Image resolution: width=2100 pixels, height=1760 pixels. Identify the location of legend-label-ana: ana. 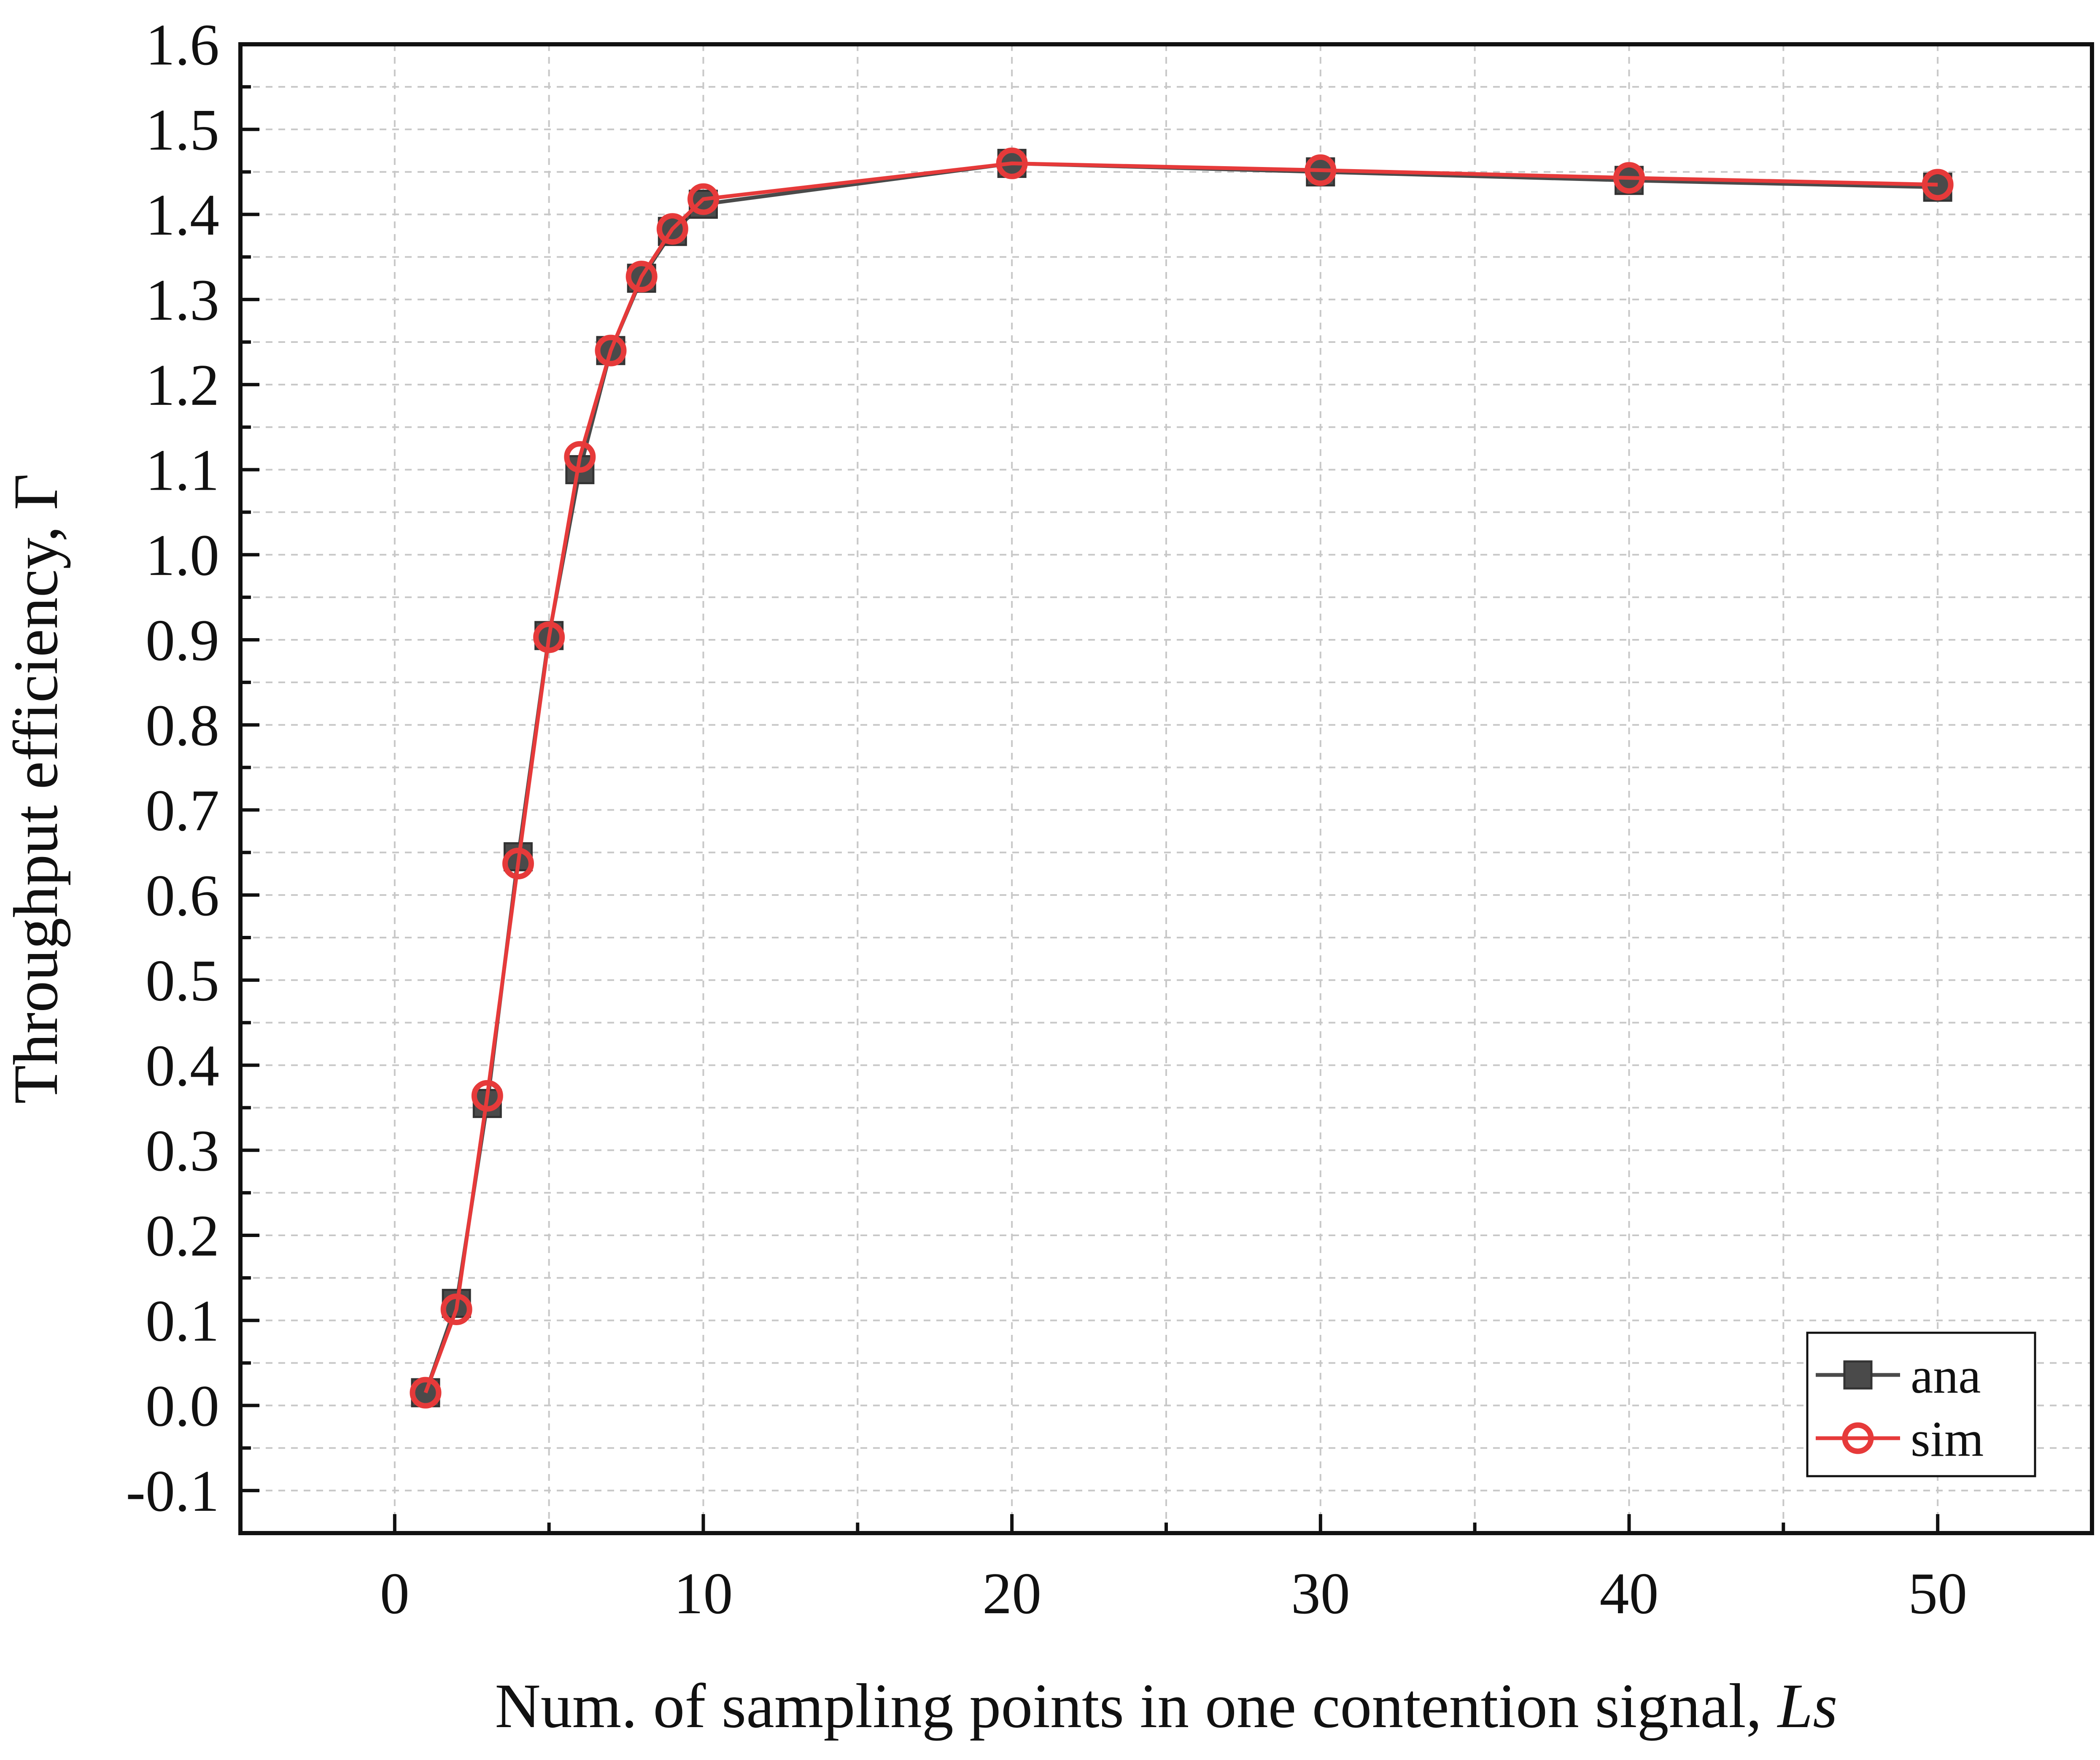
(1946, 1376).